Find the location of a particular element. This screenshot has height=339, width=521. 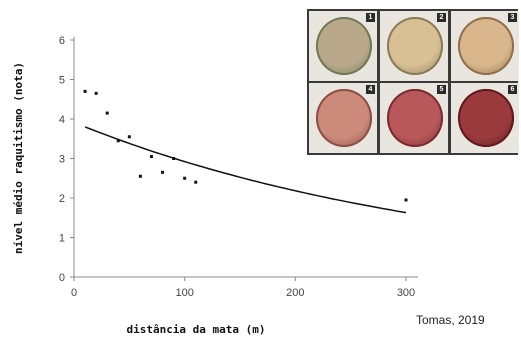

photo-number-label: 1 is located at coordinates (370, 17).